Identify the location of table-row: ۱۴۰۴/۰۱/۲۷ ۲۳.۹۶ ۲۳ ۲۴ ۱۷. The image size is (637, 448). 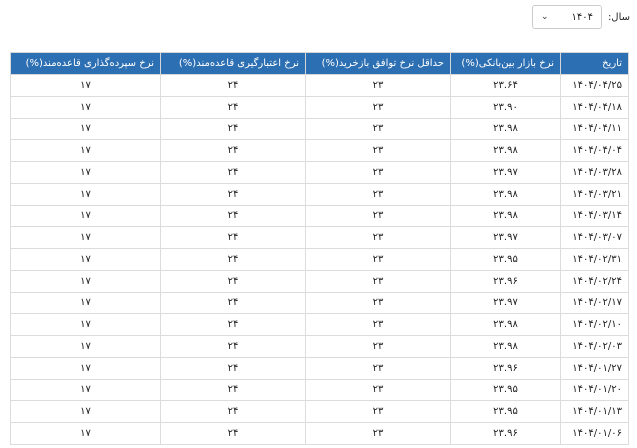
(319, 368).